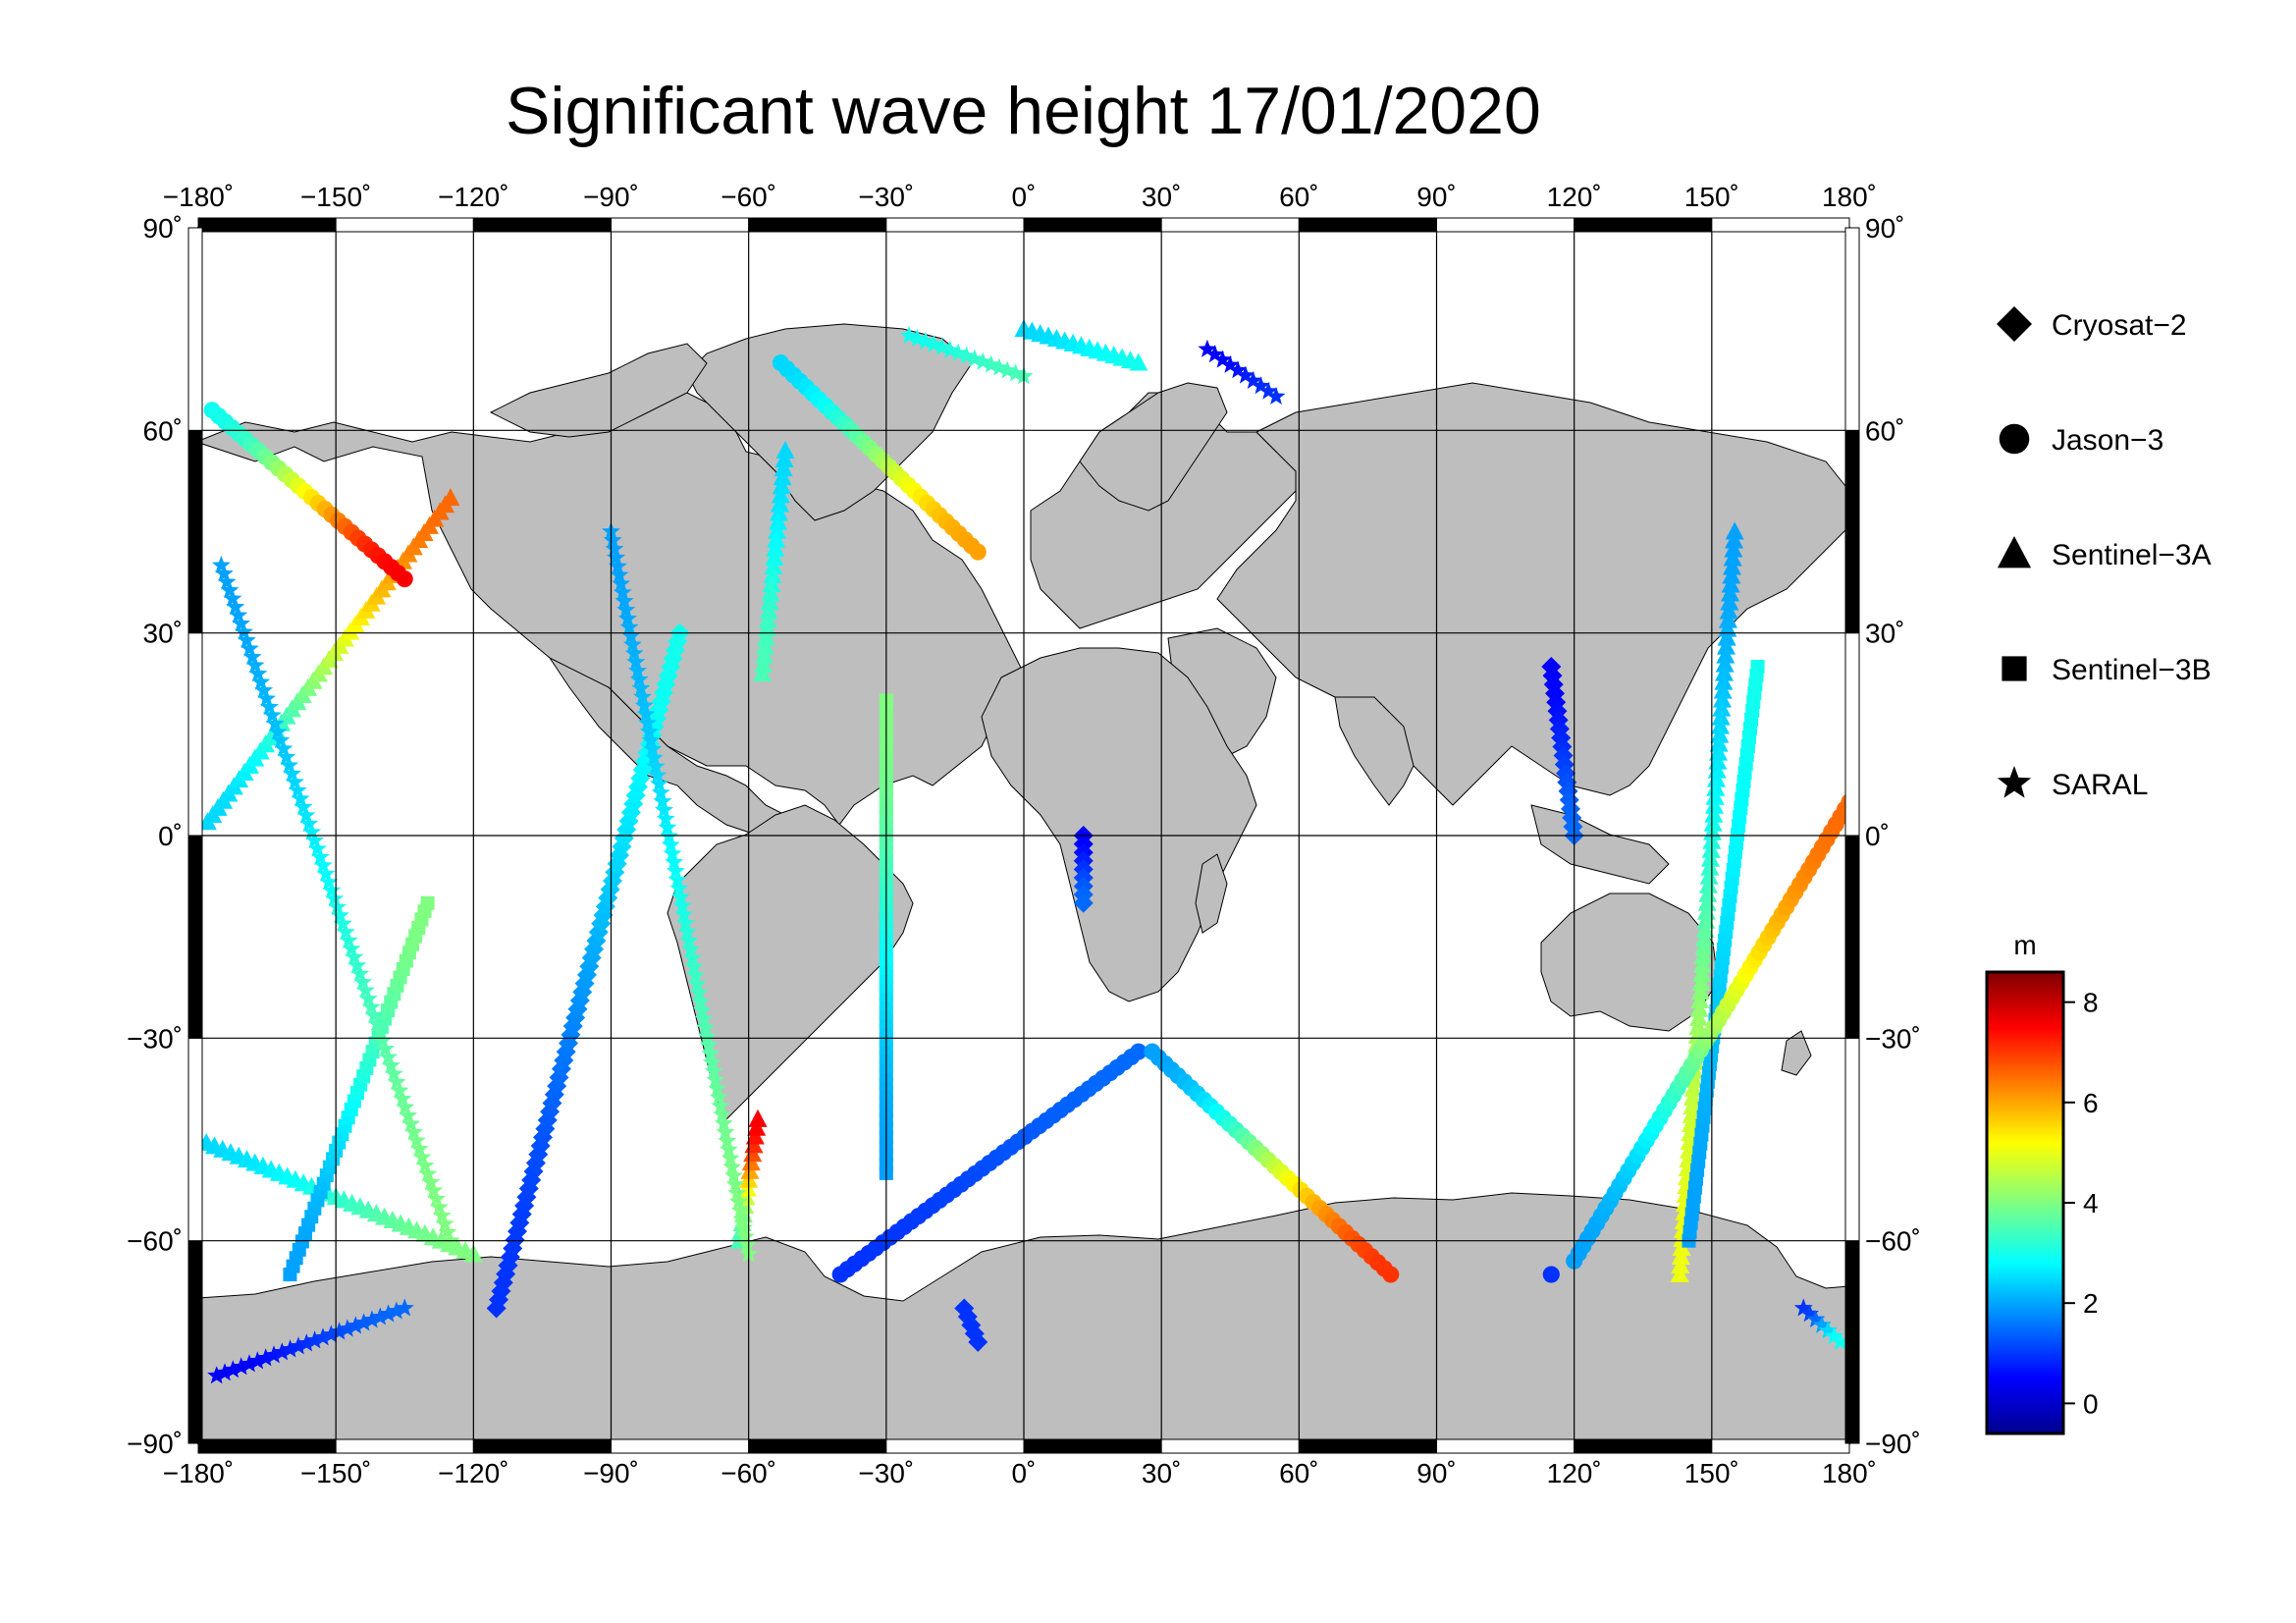 This screenshot has height=1623, width=2296. What do you see at coordinates (155, 1444) in the screenshot?
I see `lat-tick-label-left: −90˚` at bounding box center [155, 1444].